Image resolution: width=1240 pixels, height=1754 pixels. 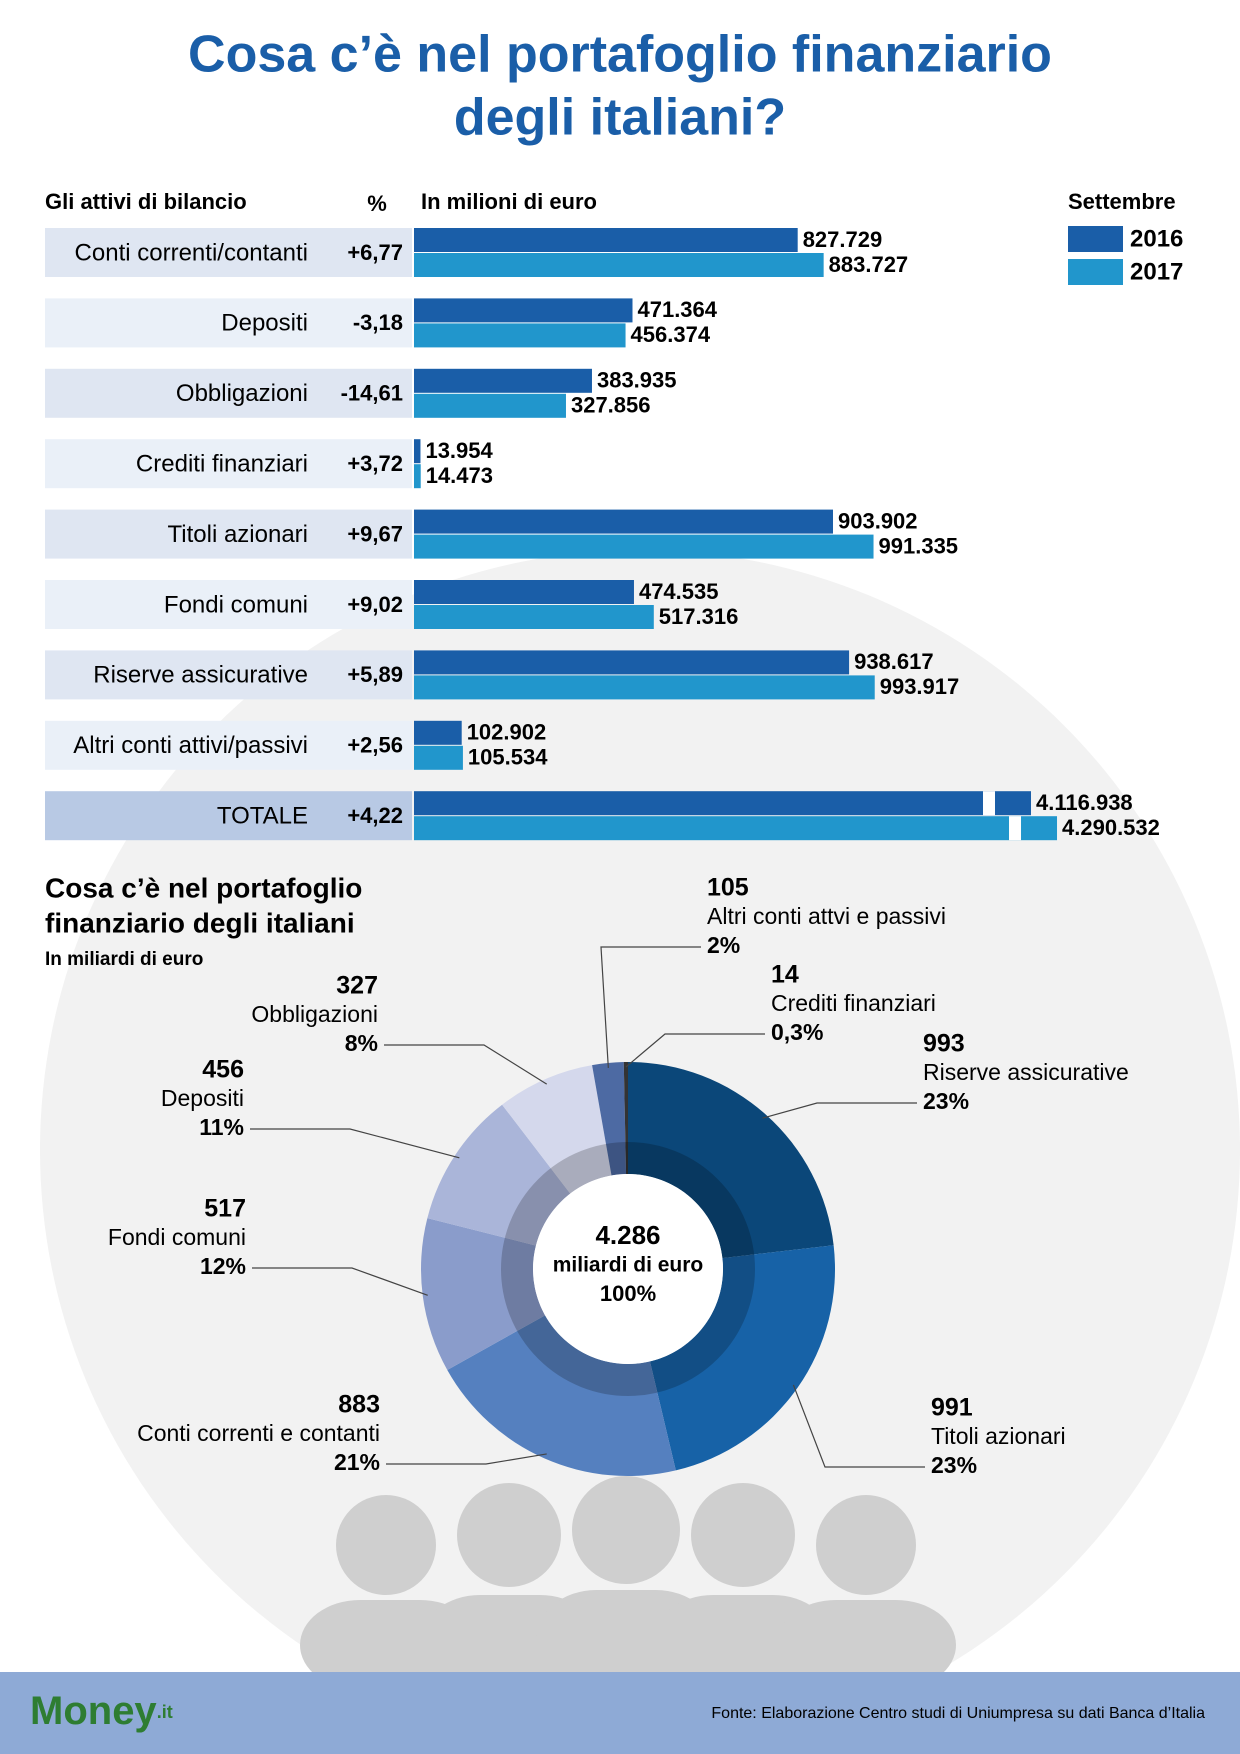 I want to click on row-label: Conti correnti/contanti, so click(x=191, y=252).